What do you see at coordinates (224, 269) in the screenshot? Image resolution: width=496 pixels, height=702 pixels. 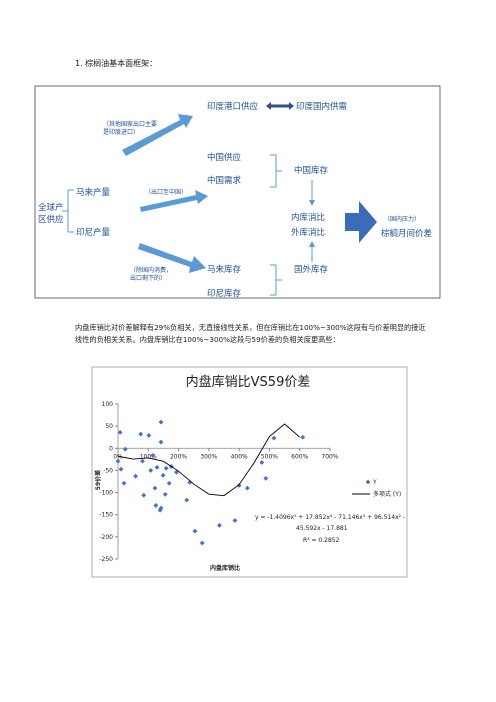 I see `label: 马来库存` at bounding box center [224, 269].